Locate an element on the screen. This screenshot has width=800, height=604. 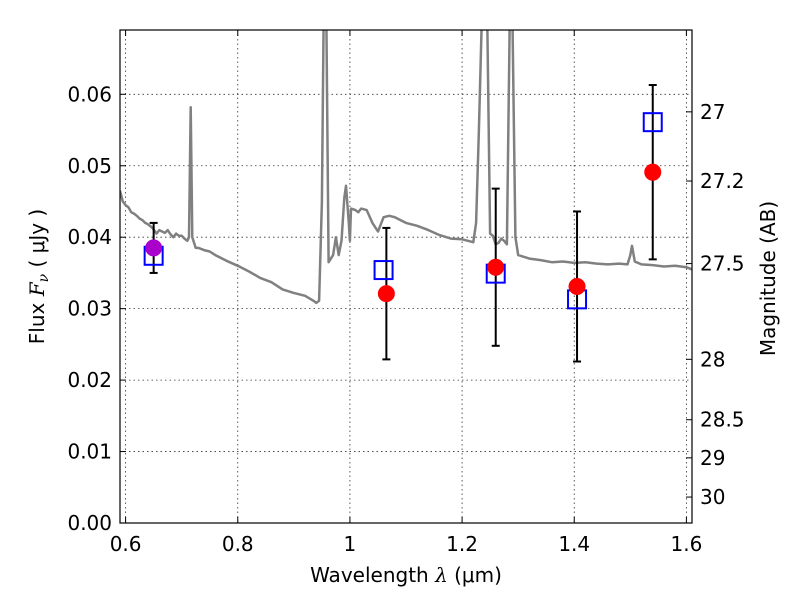
x-tick-label: 0.6 is located at coordinates (126, 544).